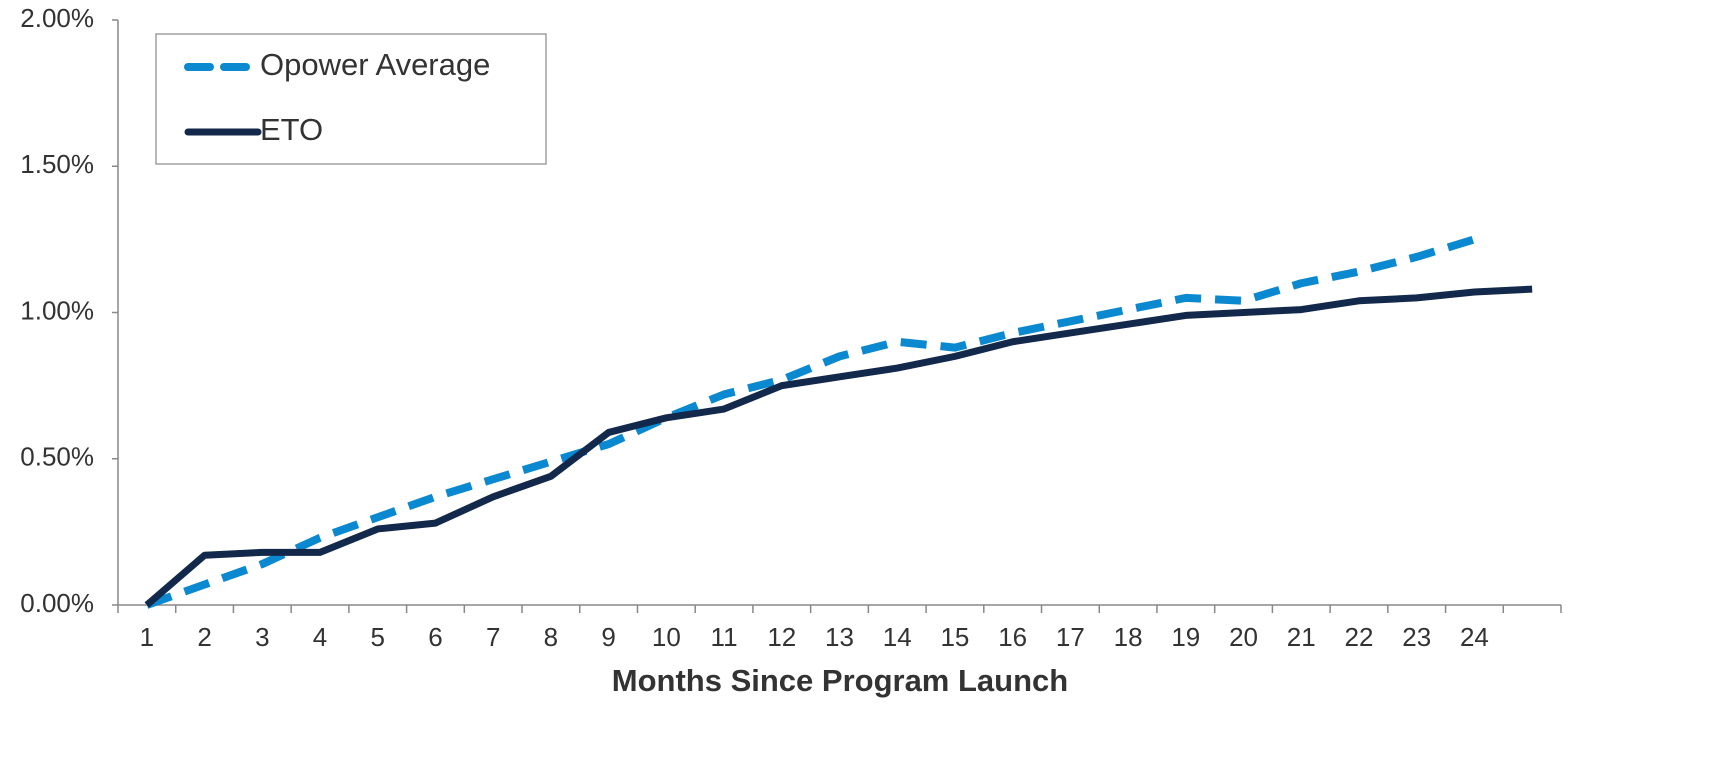 The image size is (1731, 773). Describe the element at coordinates (493, 637) in the screenshot. I see `x-tick-label: 7` at that location.